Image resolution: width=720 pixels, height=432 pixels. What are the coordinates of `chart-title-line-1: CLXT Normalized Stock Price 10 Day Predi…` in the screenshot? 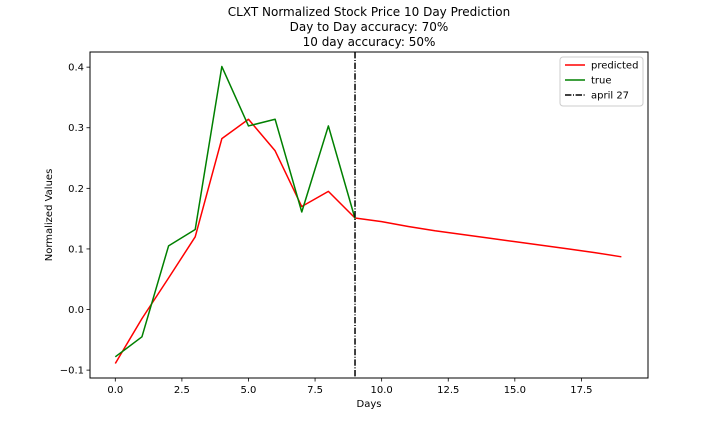 It's located at (369, 12).